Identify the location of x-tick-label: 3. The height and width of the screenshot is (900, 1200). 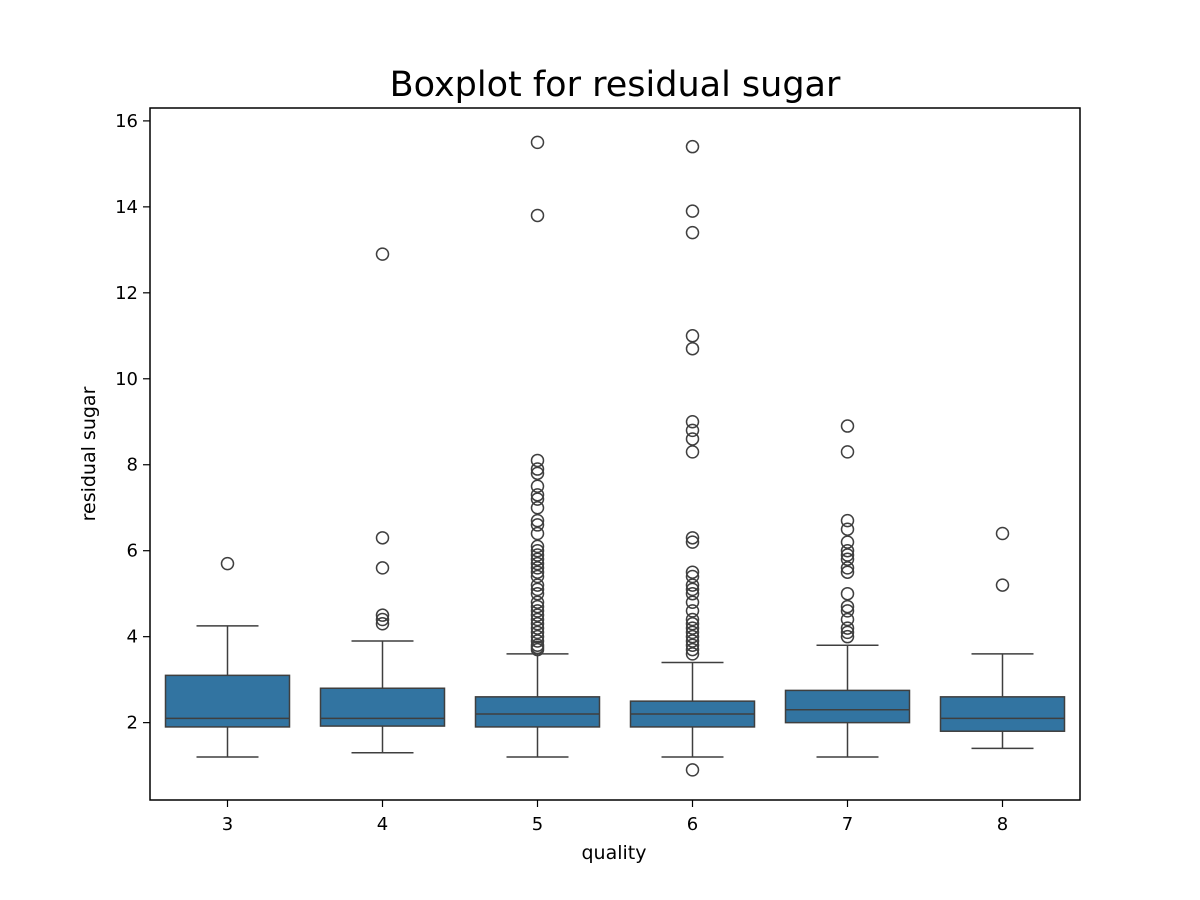
(227, 824).